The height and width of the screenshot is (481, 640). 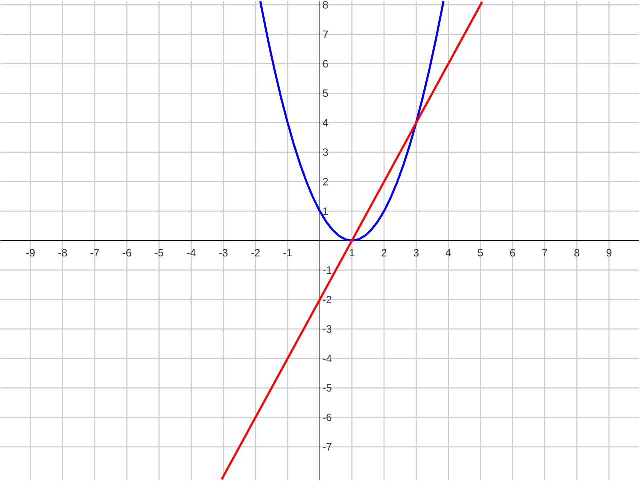 I want to click on line-series, so click(x=352, y=121).